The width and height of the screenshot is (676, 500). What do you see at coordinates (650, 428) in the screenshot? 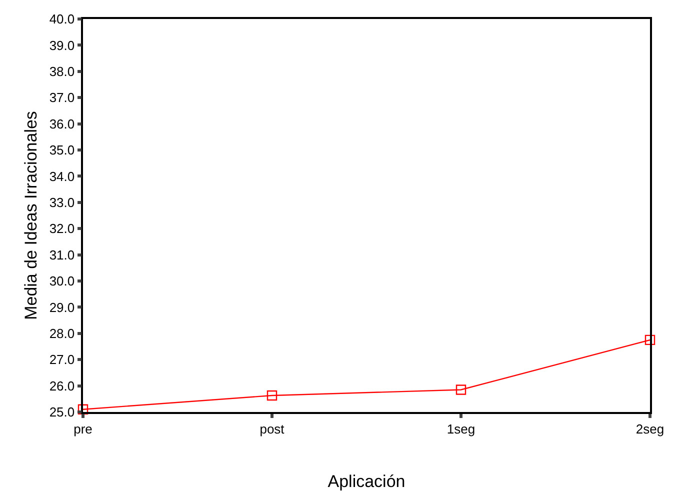
I see `x-tick-label: 2seg` at bounding box center [650, 428].